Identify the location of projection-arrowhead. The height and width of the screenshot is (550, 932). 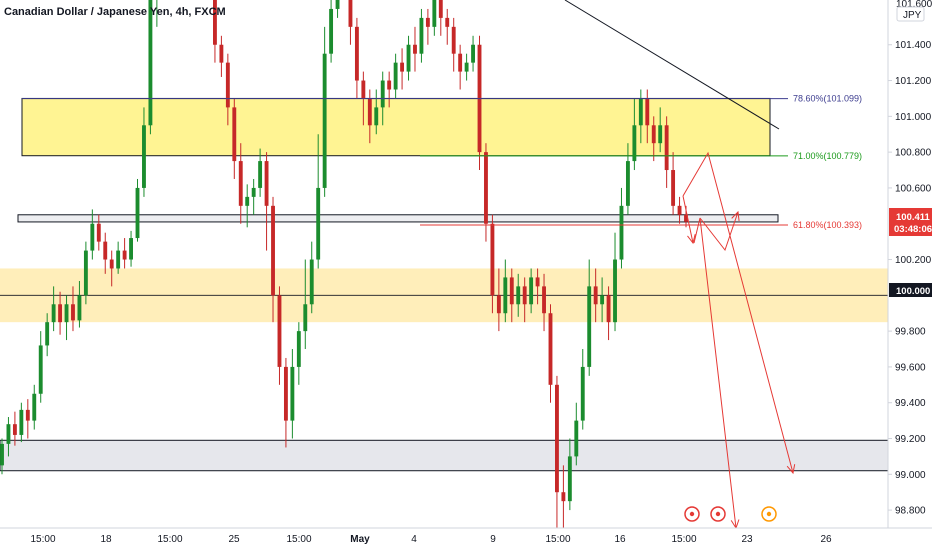
(691, 239).